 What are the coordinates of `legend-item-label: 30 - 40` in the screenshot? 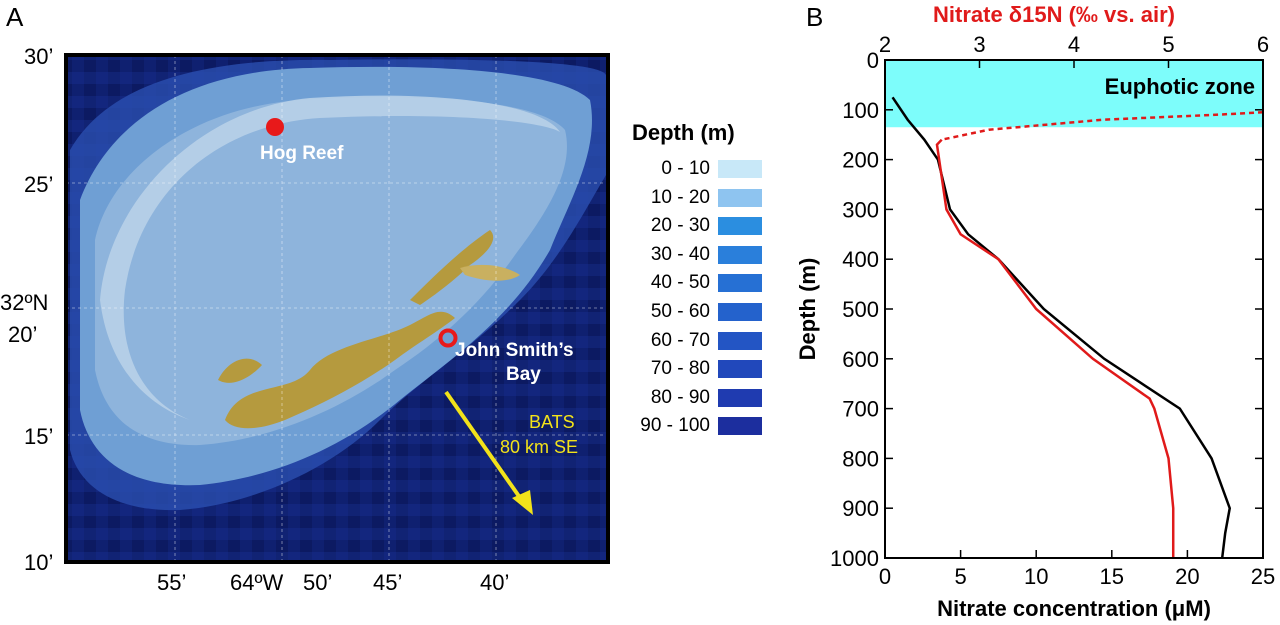 It's located at (680, 254).